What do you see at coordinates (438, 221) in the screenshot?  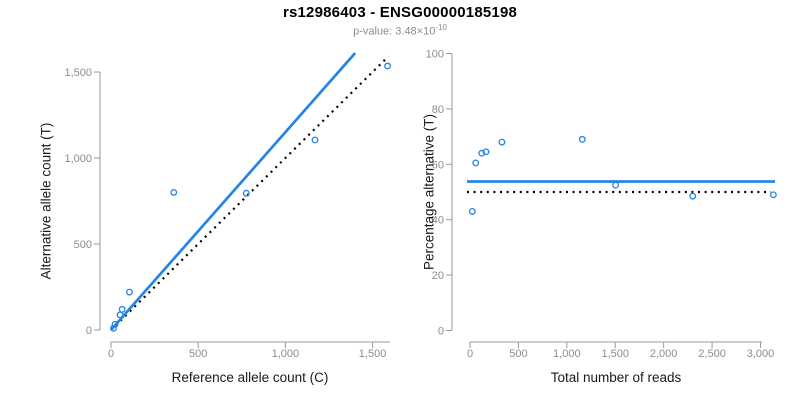 I see `y-axis-tick-label: 40` at bounding box center [438, 221].